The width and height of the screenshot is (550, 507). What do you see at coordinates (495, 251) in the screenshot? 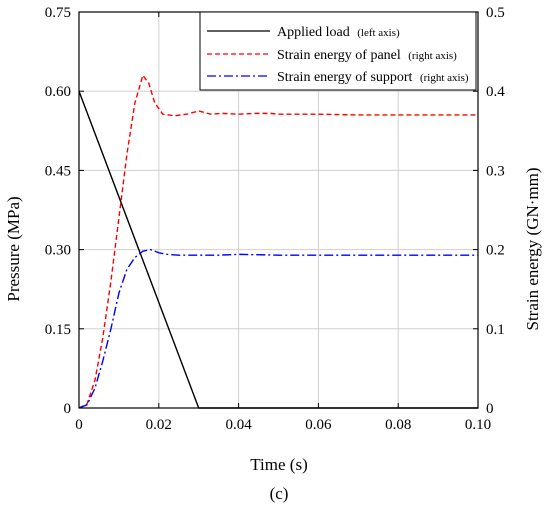
I see `y-right-tick-label: 0.2` at bounding box center [495, 251].